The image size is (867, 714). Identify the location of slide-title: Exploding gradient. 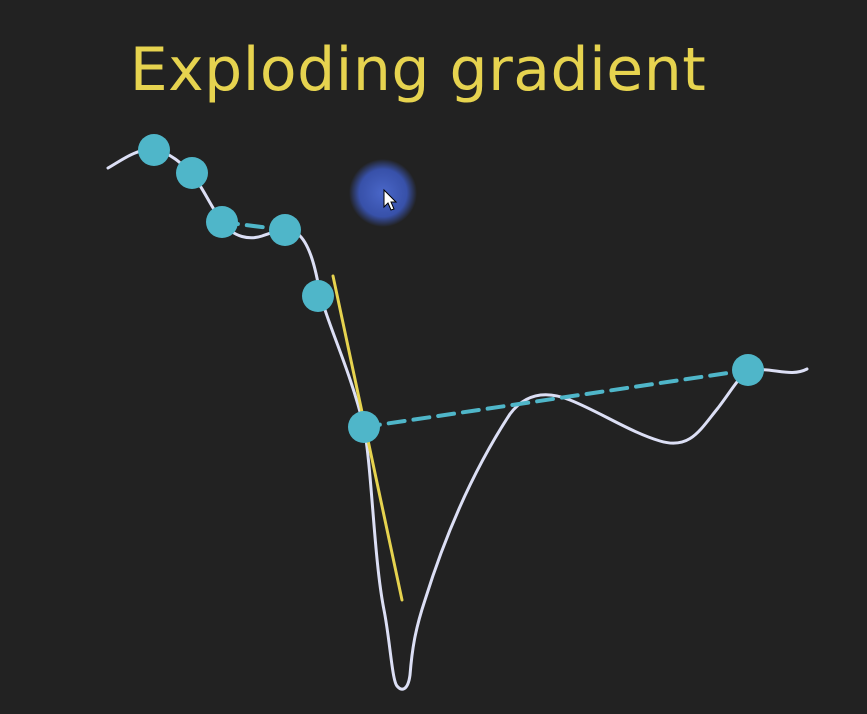
(418, 70).